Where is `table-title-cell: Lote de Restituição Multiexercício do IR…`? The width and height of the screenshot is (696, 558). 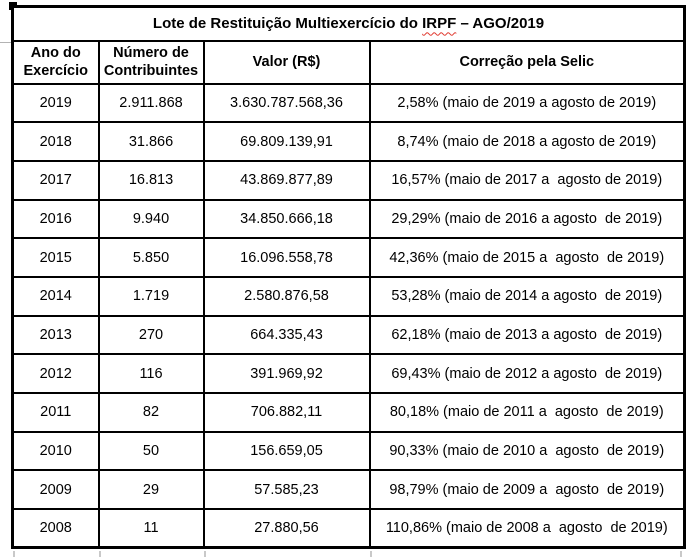
table-title-cell: Lote de Restituição Multiexercício do IR… is located at coordinates (348, 23).